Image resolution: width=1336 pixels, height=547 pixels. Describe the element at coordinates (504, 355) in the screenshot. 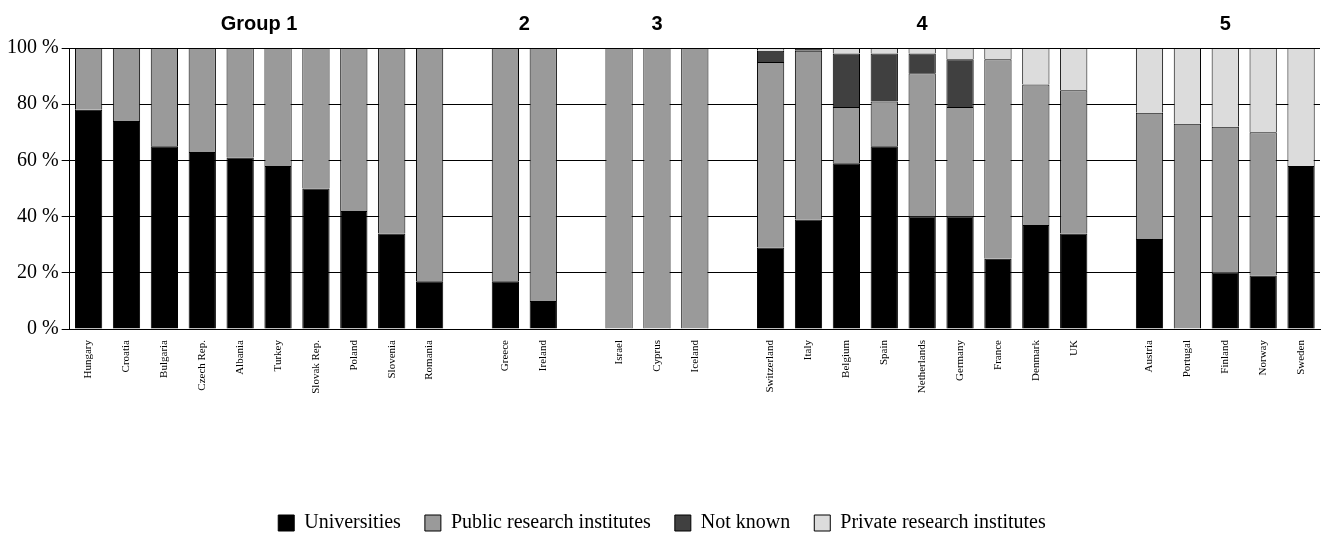

I see `x-tick-label: Greece` at that location.